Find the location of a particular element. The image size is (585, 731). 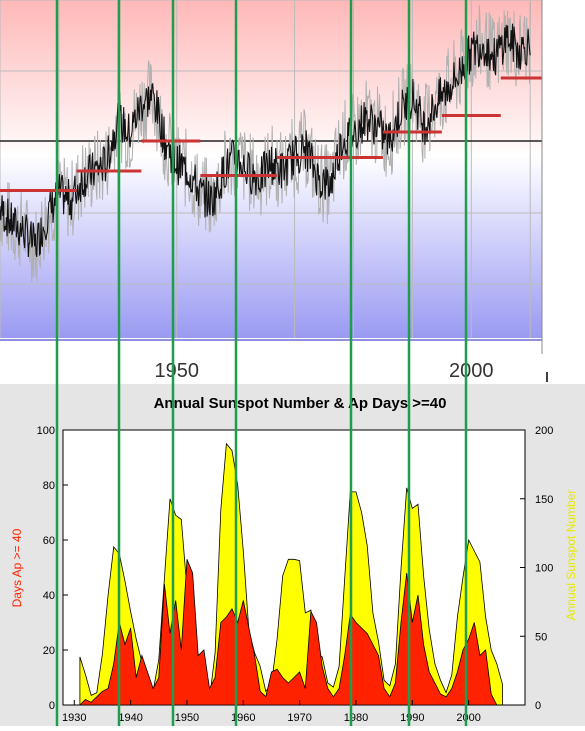

top-step-means is located at coordinates (271, 134).